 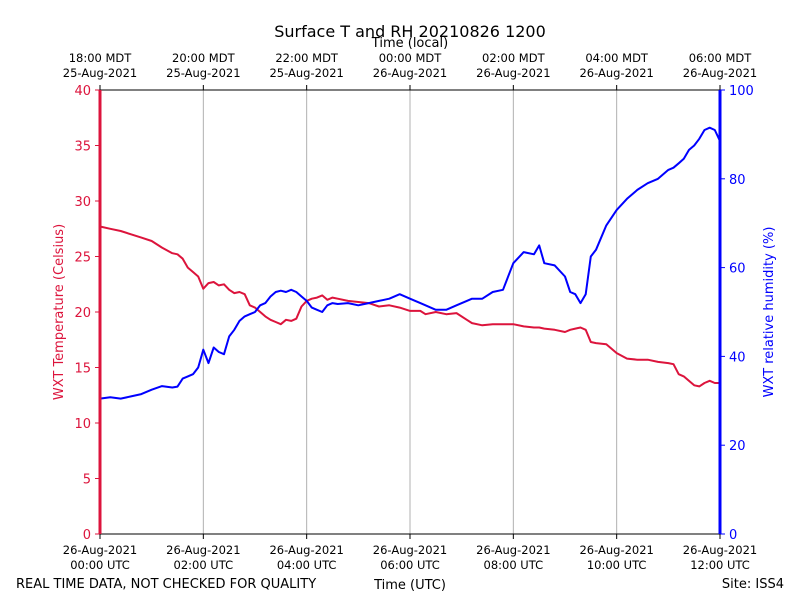 I want to click on bottom-tick-time: 04:00 UTC, so click(x=307, y=565).